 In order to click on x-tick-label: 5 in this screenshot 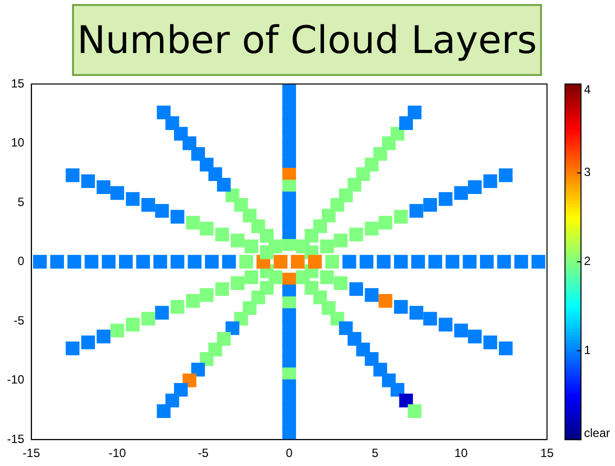, I will do `click(375, 453)`.